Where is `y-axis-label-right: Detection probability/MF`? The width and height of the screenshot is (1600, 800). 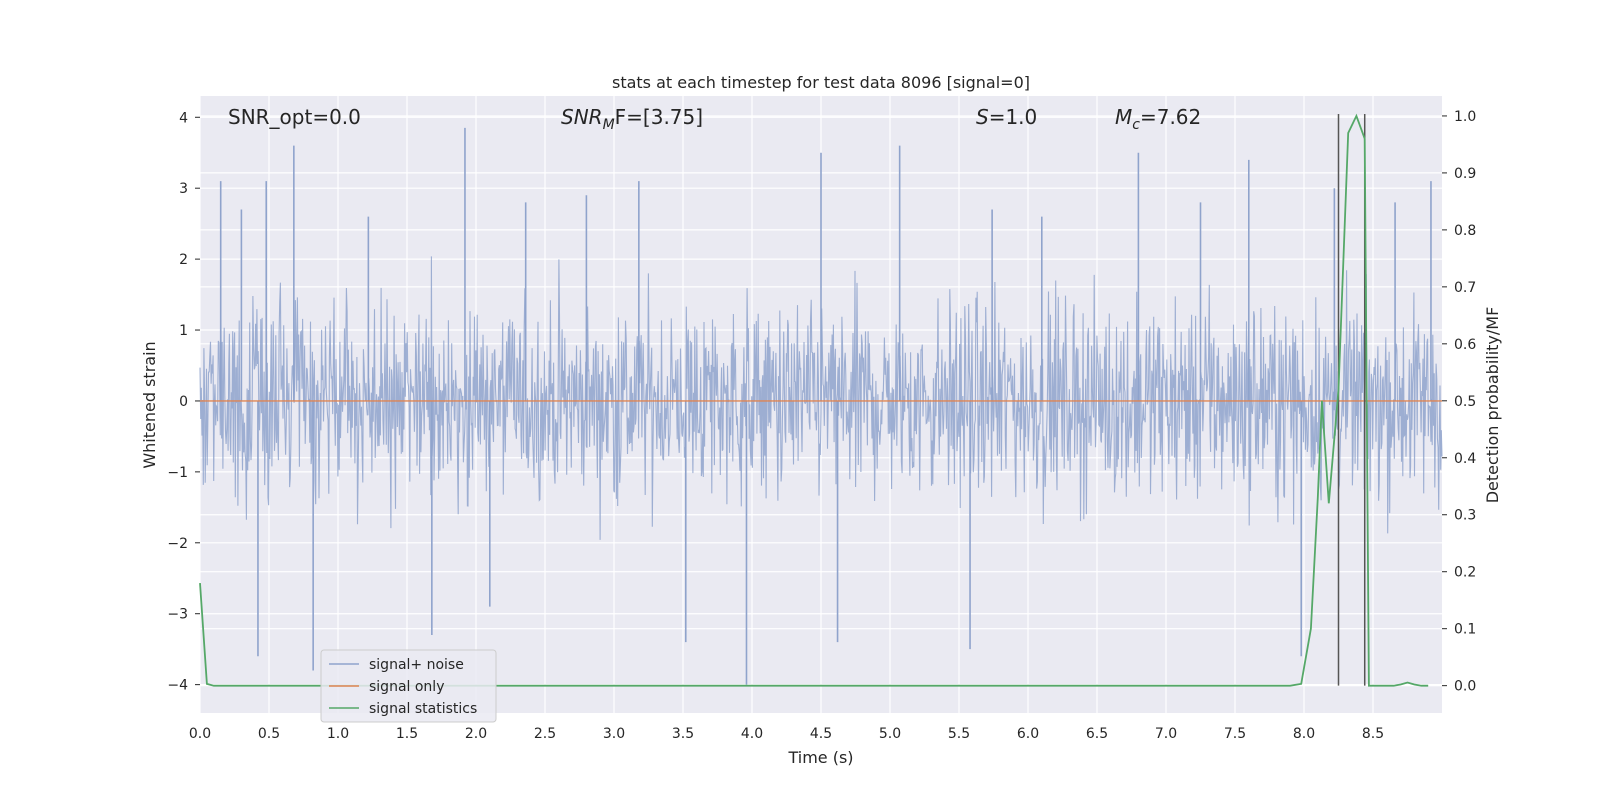 y-axis-label-right: Detection probability/MF is located at coordinates (1492, 405).